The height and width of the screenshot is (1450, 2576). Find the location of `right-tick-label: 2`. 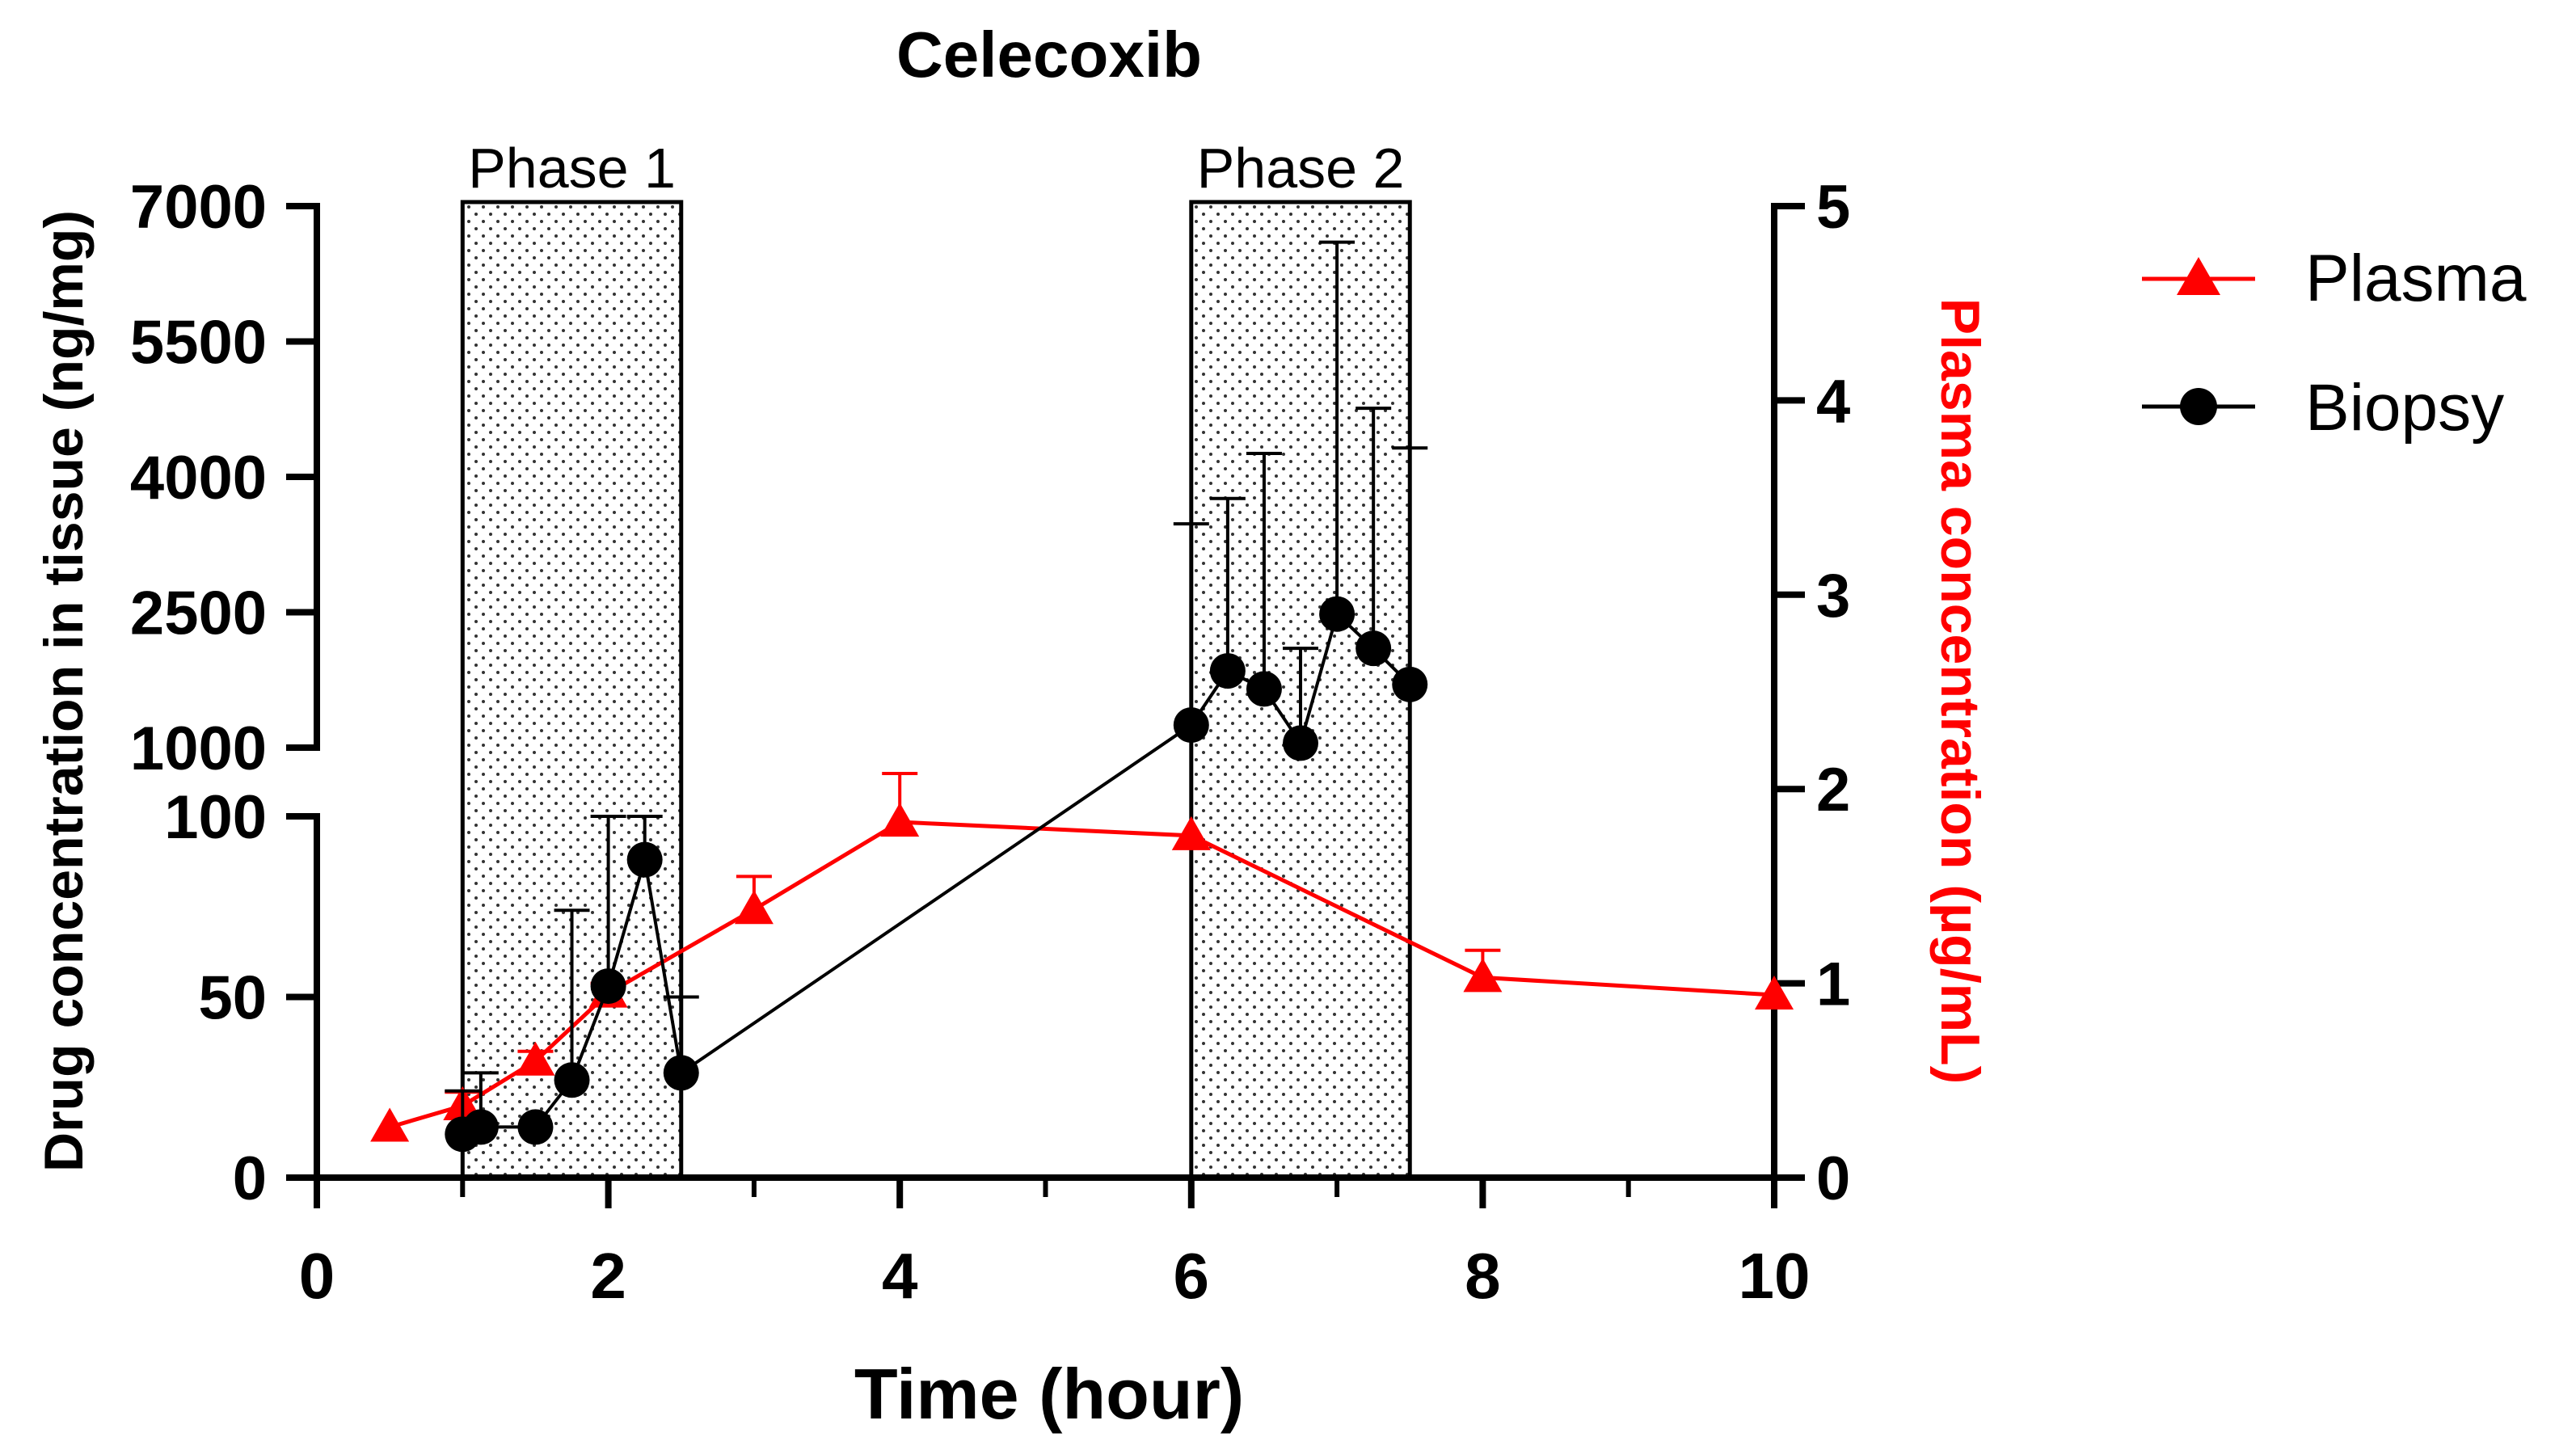

right-tick-label: 2 is located at coordinates (1833, 790).